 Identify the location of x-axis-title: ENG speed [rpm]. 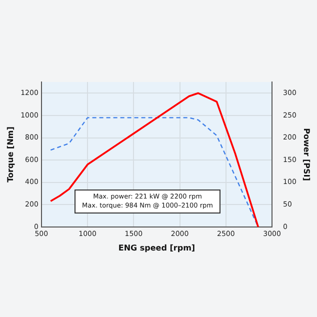
(157, 247).